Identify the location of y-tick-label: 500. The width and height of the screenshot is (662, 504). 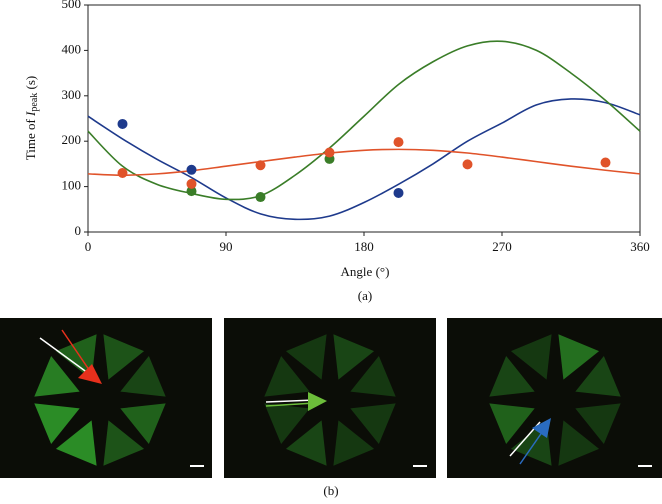
(72, 5).